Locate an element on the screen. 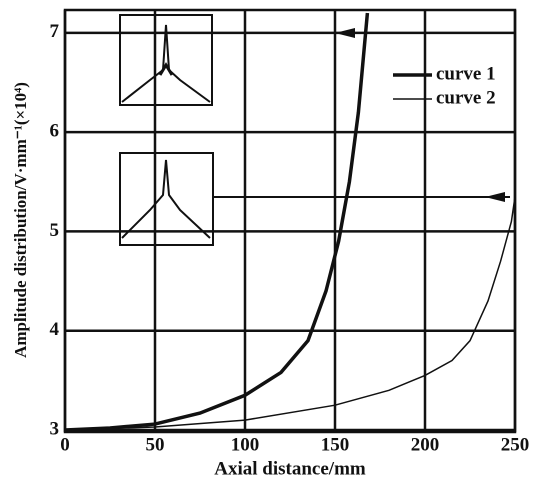 This screenshot has width=535, height=490. y-tick-label: 6 is located at coordinates (55, 130).